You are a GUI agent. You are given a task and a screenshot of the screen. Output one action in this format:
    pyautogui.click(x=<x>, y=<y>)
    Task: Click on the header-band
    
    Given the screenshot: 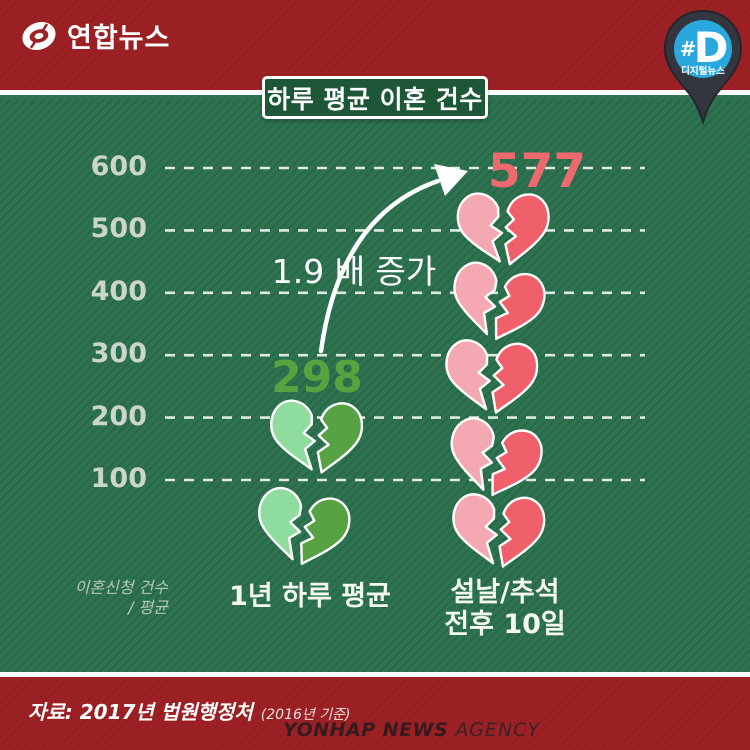 What is the action you would take?
    pyautogui.click(x=375, y=47)
    